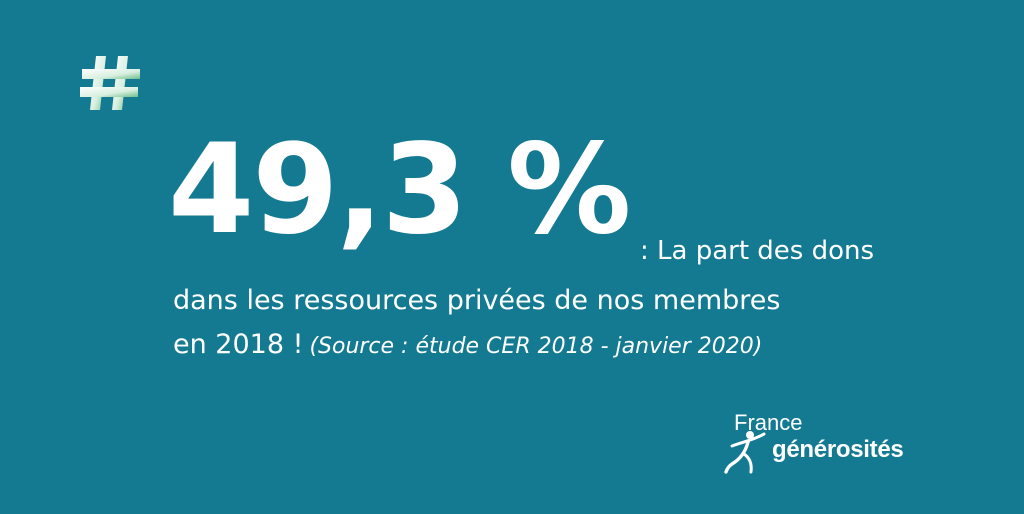  I want to click on logo-text-generosites: générosités, so click(838, 449).